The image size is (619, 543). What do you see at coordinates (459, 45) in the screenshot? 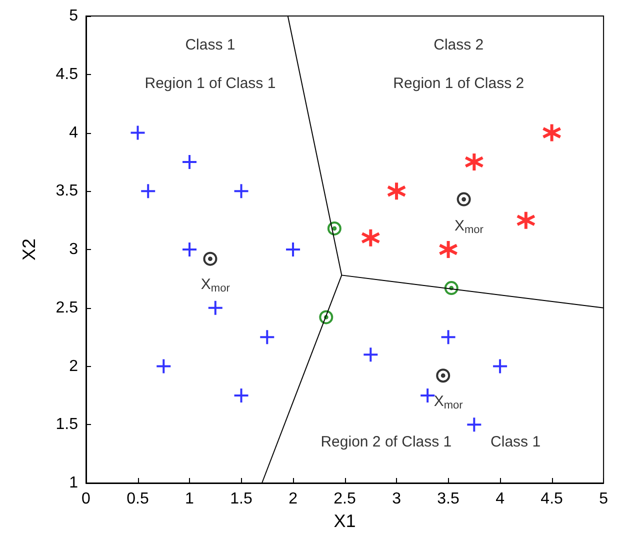
I see `annotation: Class 2` at bounding box center [459, 45].